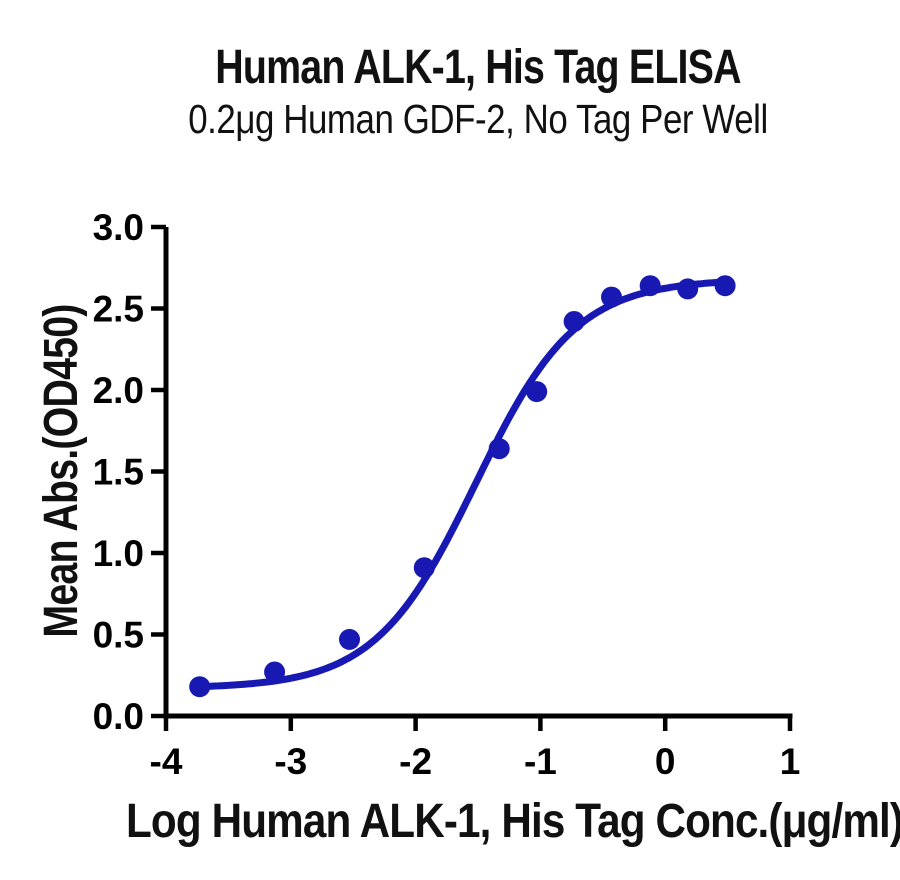 This screenshot has height=880, width=900. What do you see at coordinates (166, 761) in the screenshot?
I see `x-tick-label: -4` at bounding box center [166, 761].